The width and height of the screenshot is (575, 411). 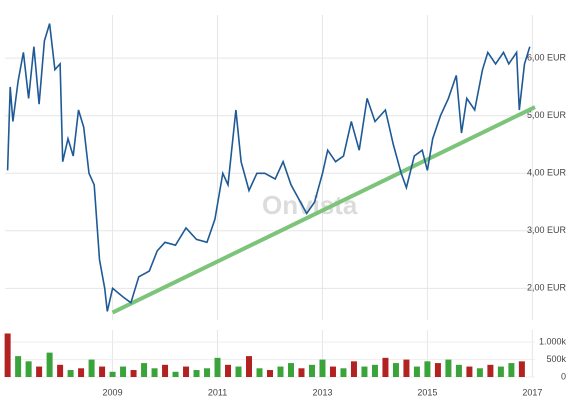 What do you see at coordinates (556, 359) in the screenshot?
I see `y-tick-label: 500k` at bounding box center [556, 359].